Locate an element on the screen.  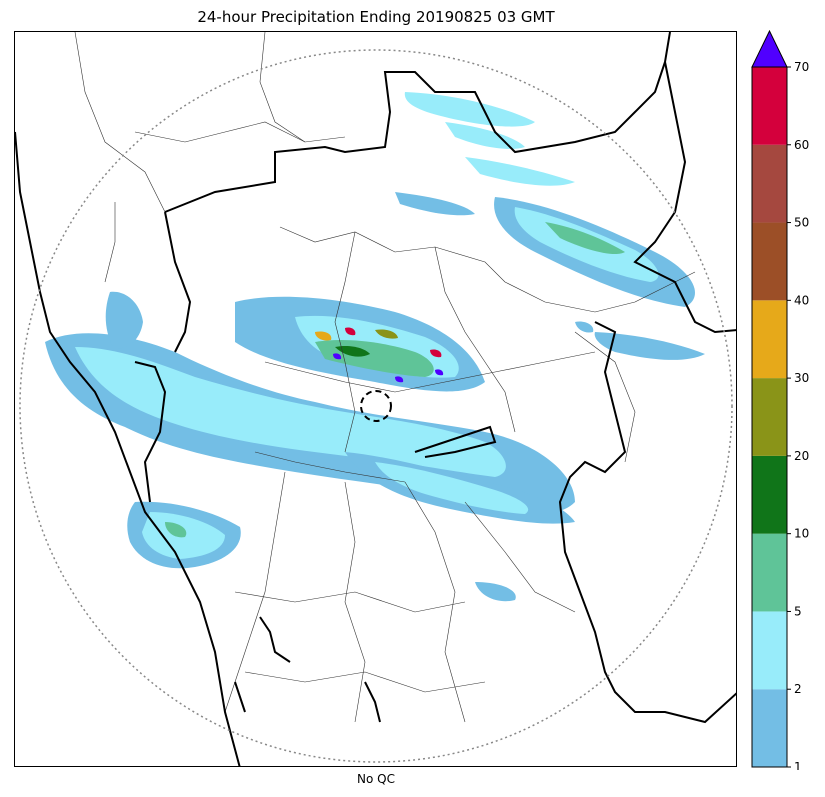
colorbar-tick-label: 70 is located at coordinates (801, 67).